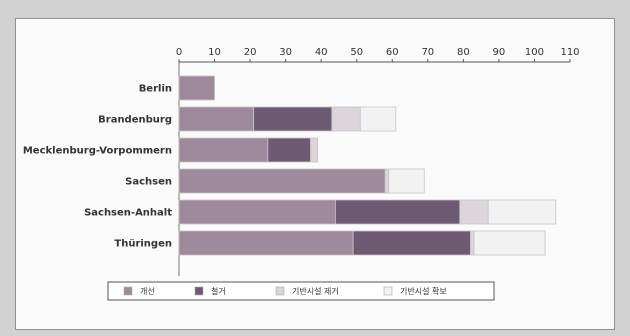 The image size is (630, 336). Describe the element at coordinates (463, 52) in the screenshot. I see `x-tick-label: 80` at that location.